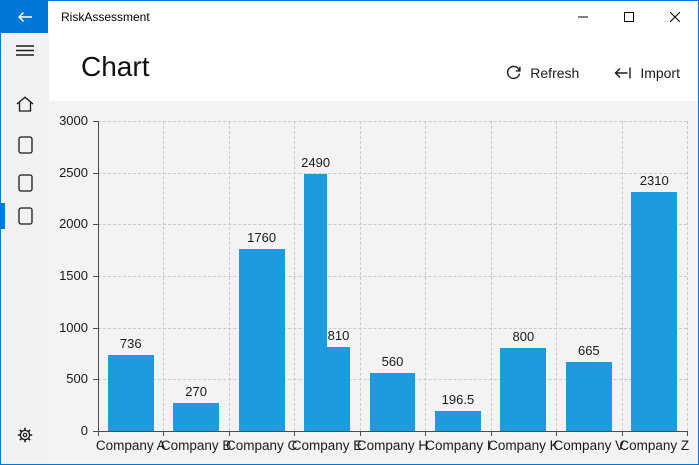 This screenshot has width=699, height=465. What do you see at coordinates (392, 445) in the screenshot?
I see `x-tick-label: Company H` at bounding box center [392, 445].